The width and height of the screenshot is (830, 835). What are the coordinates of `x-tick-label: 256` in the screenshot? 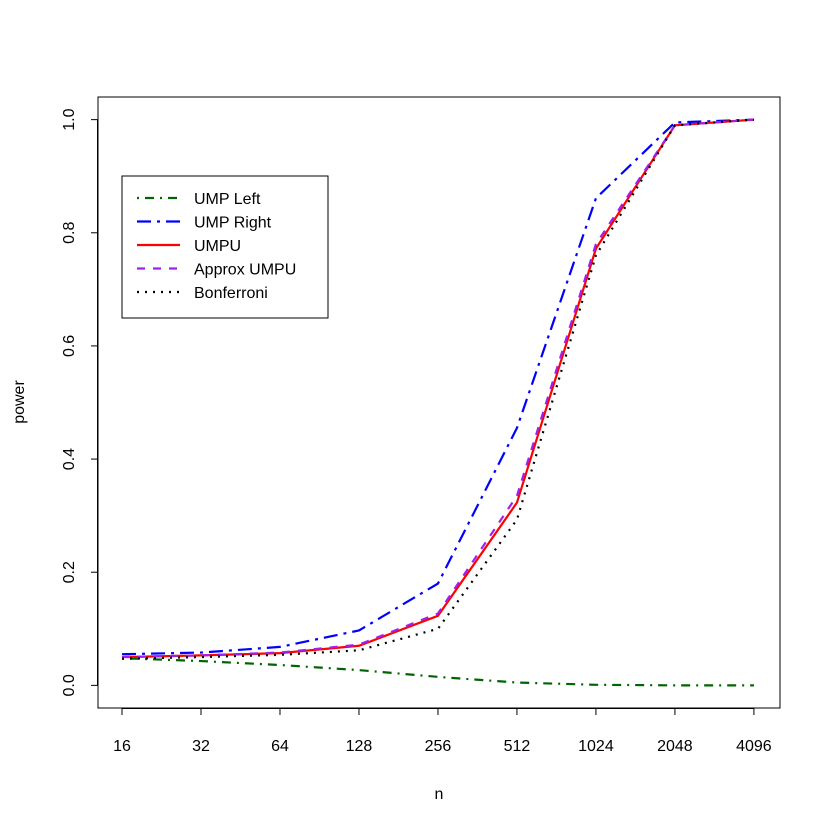 It's located at (438, 746).